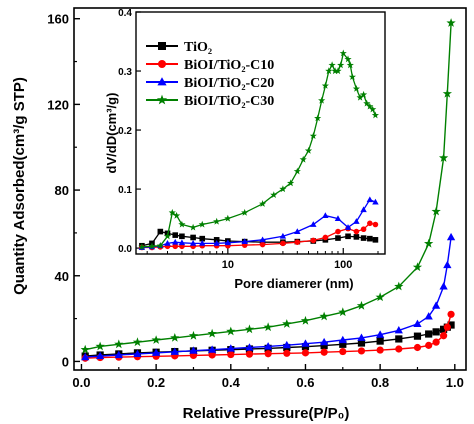 The image size is (474, 424). I want to click on main-x-tick-label: 0.4, so click(231, 382).